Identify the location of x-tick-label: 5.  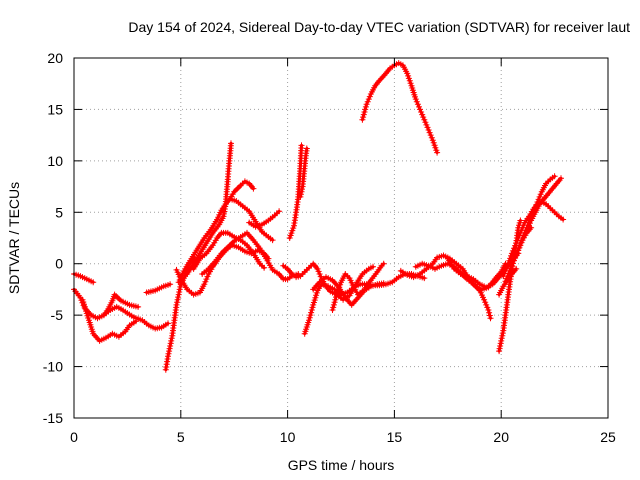
(181, 437).